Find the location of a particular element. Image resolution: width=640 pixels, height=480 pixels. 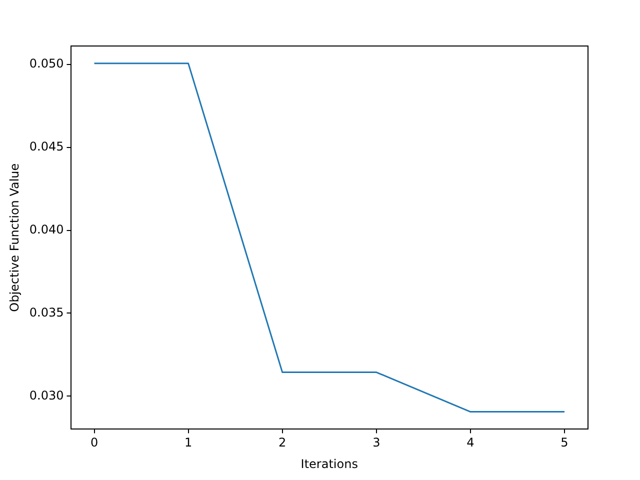

x-tick-label: 5 is located at coordinates (564, 443).